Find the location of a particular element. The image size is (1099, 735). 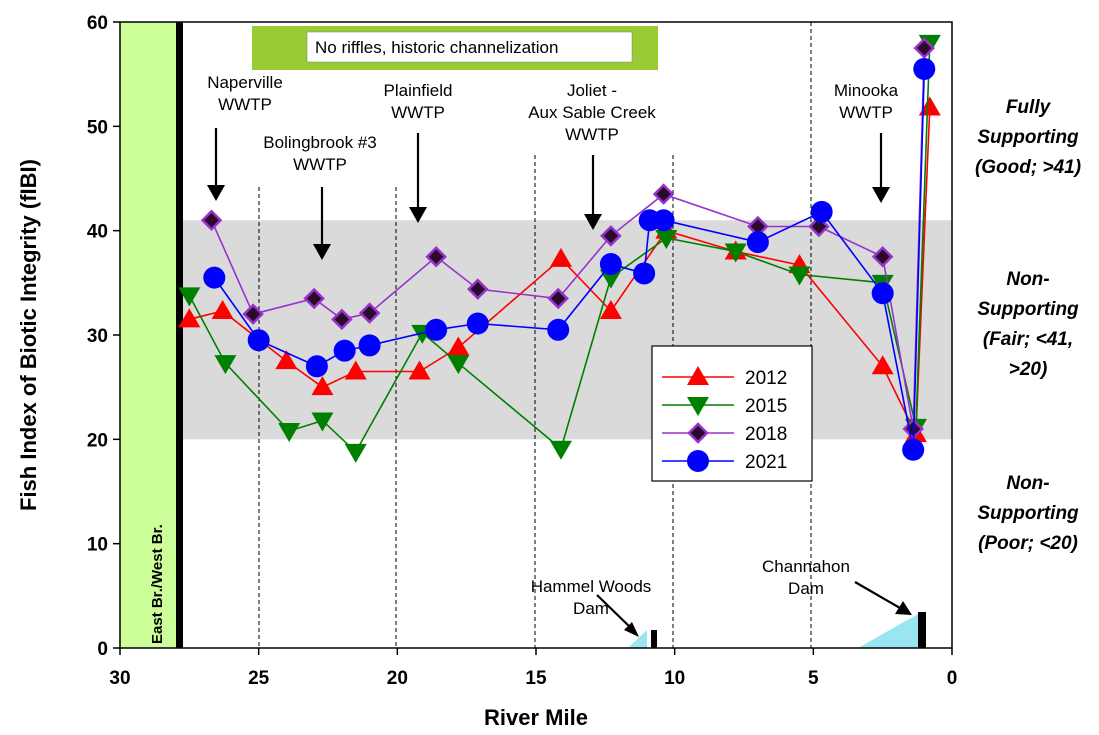

x-axis-title: River Mile is located at coordinates (536, 717).